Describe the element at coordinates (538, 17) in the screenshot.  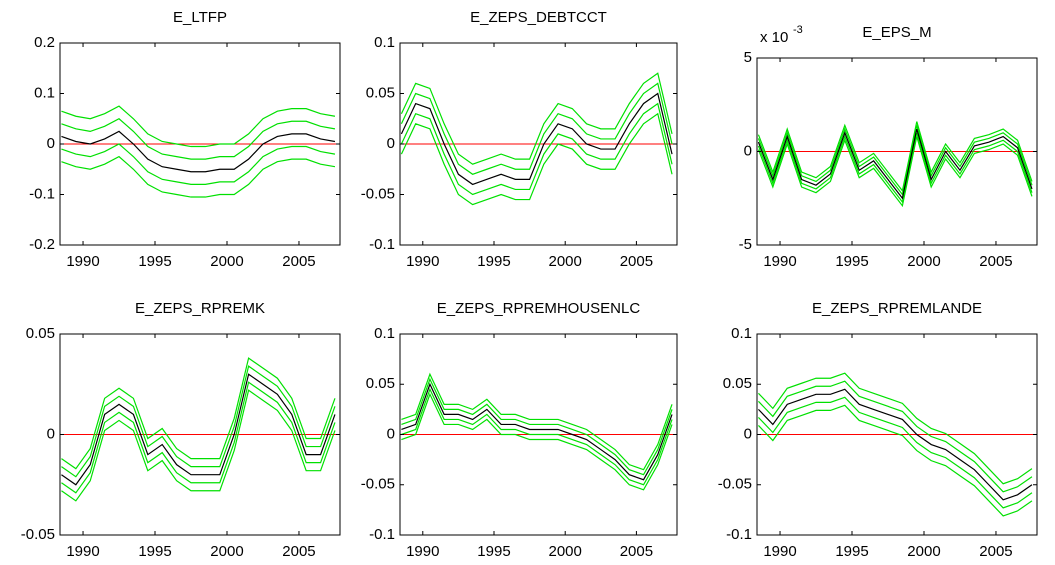
I see `chart-title: E_ZEPS_DEBTCCT` at that location.